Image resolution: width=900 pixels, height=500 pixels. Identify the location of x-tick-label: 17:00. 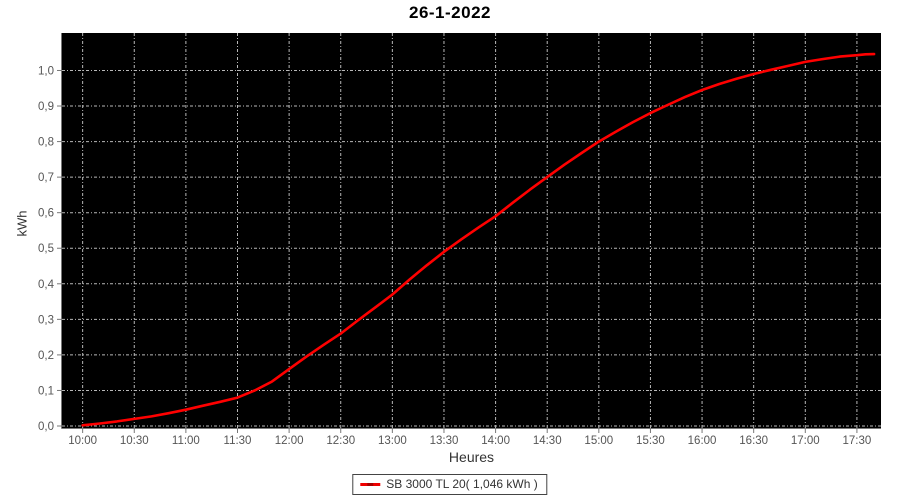
(805, 441).